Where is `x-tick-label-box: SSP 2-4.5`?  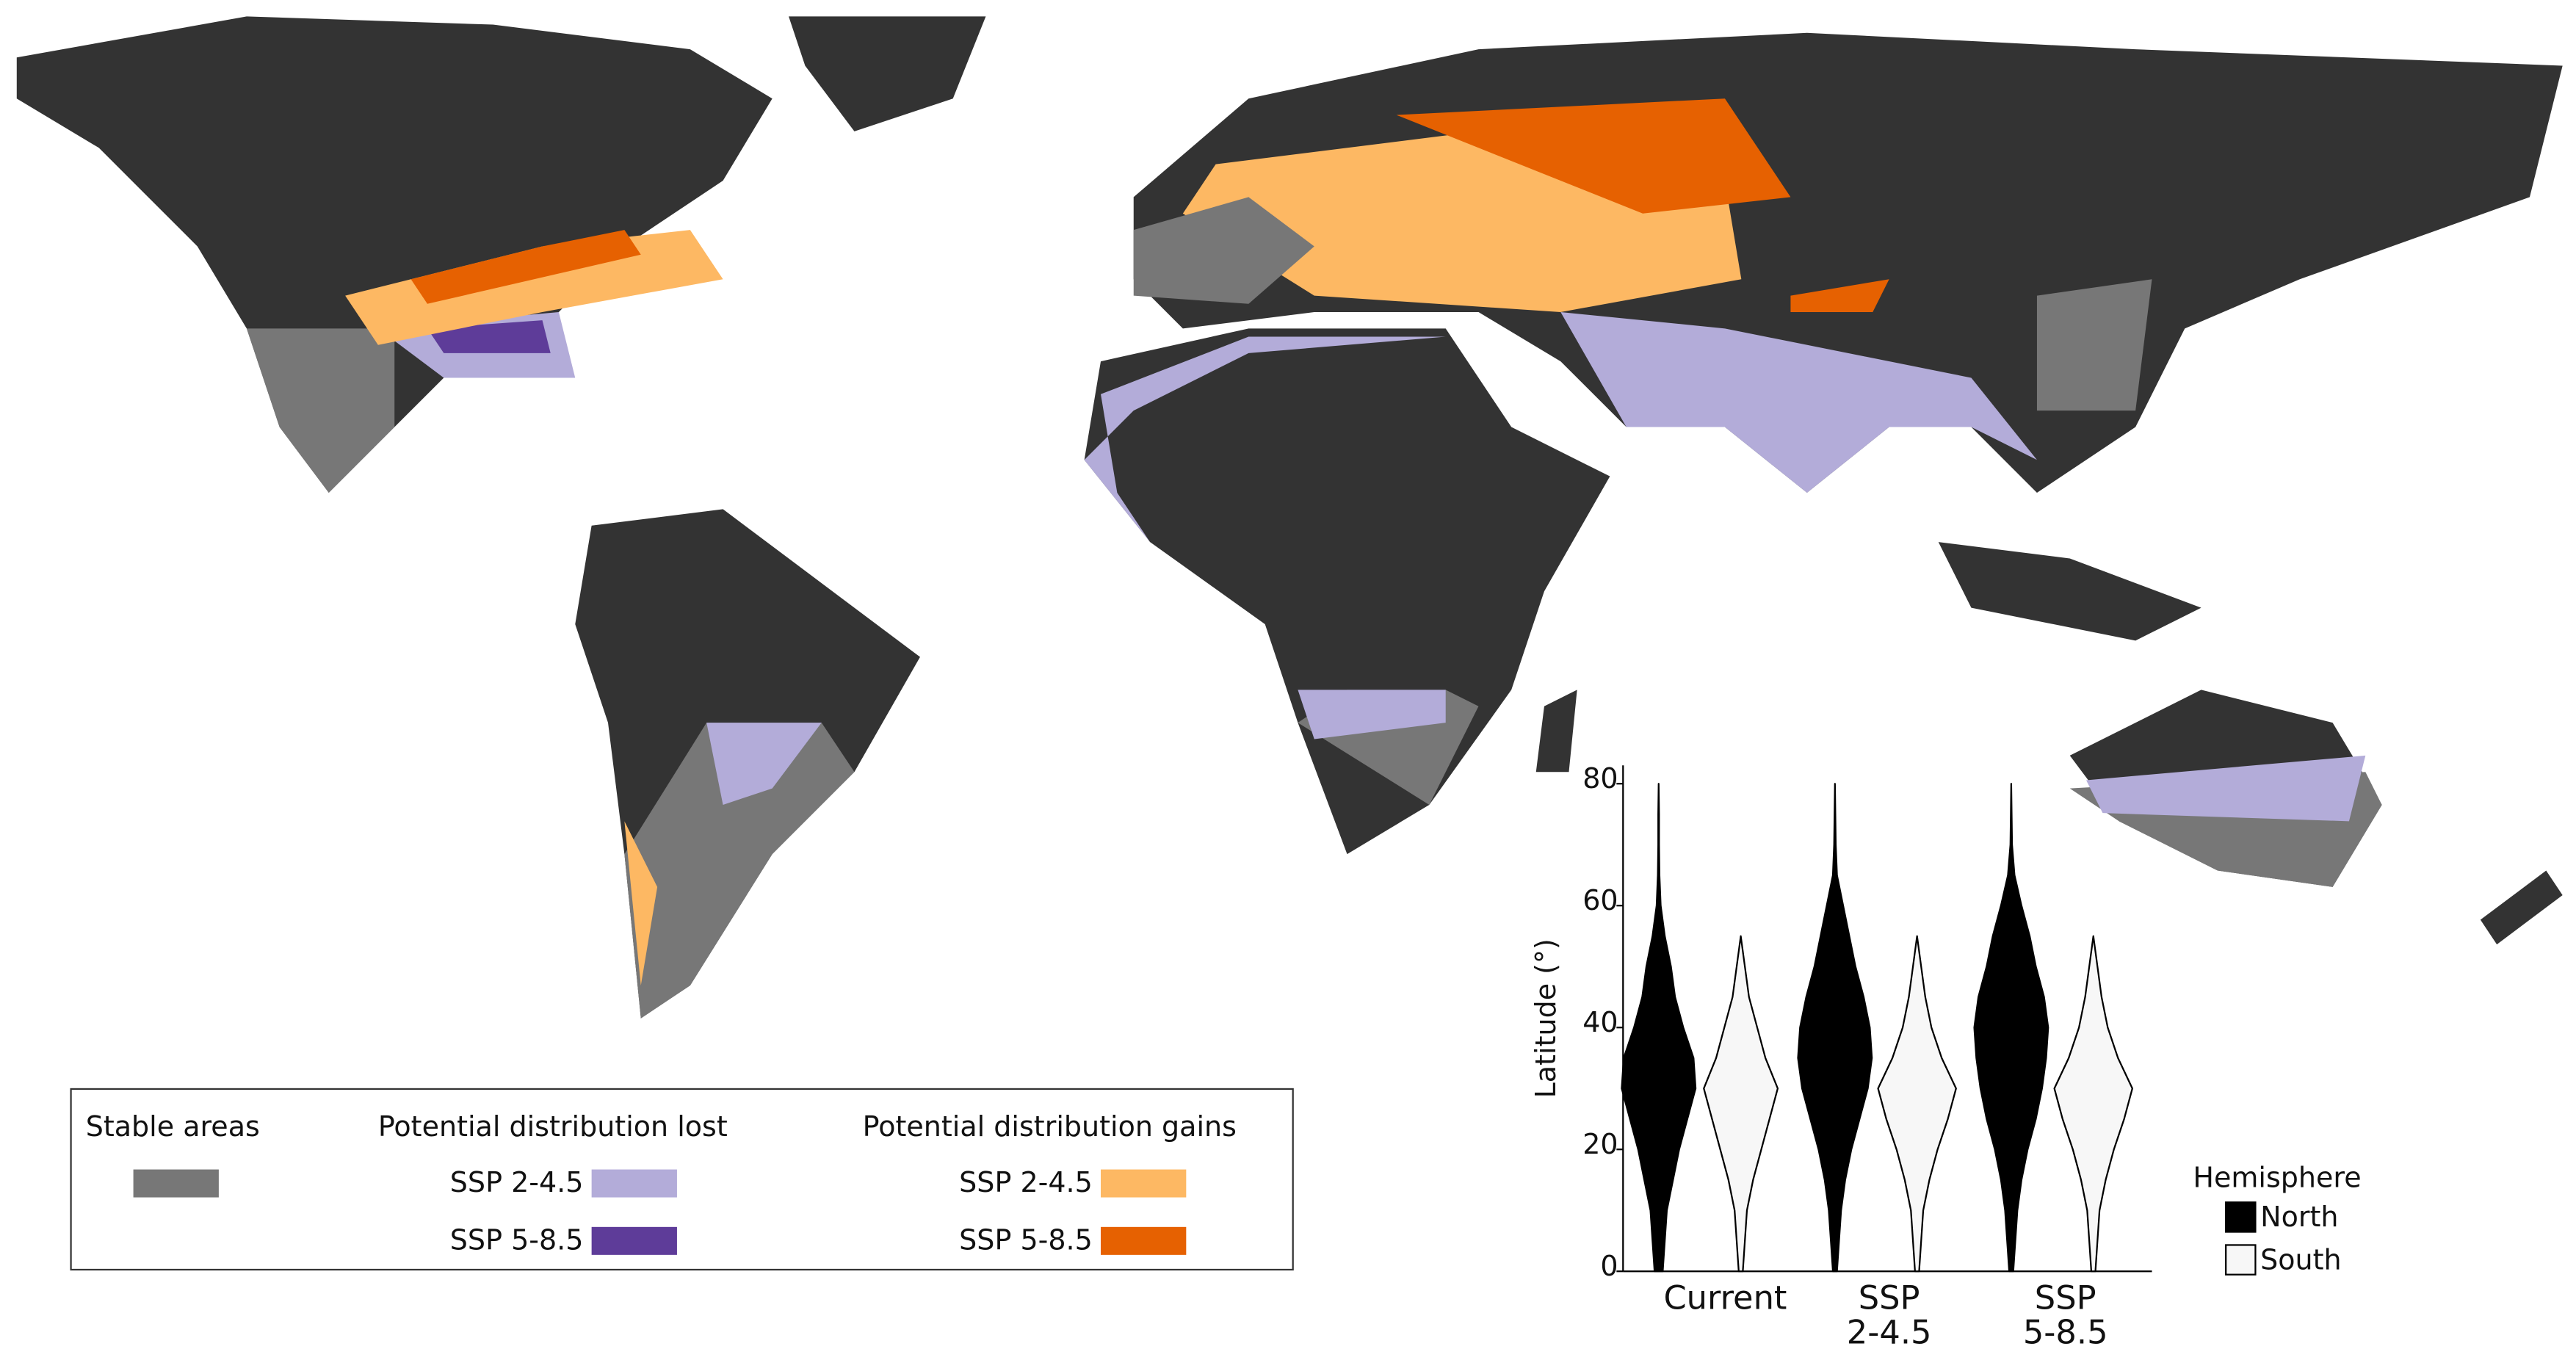
x-tick-label-box: SSP 2-4.5 is located at coordinates (1889, 1316).